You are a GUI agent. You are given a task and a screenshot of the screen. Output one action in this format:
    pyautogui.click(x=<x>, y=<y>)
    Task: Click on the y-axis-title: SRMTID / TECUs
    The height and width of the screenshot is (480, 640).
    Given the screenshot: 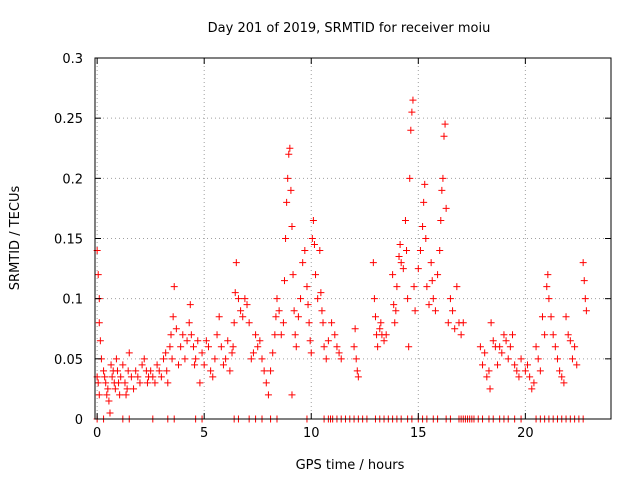 What is the action you would take?
    pyautogui.click(x=15, y=238)
    